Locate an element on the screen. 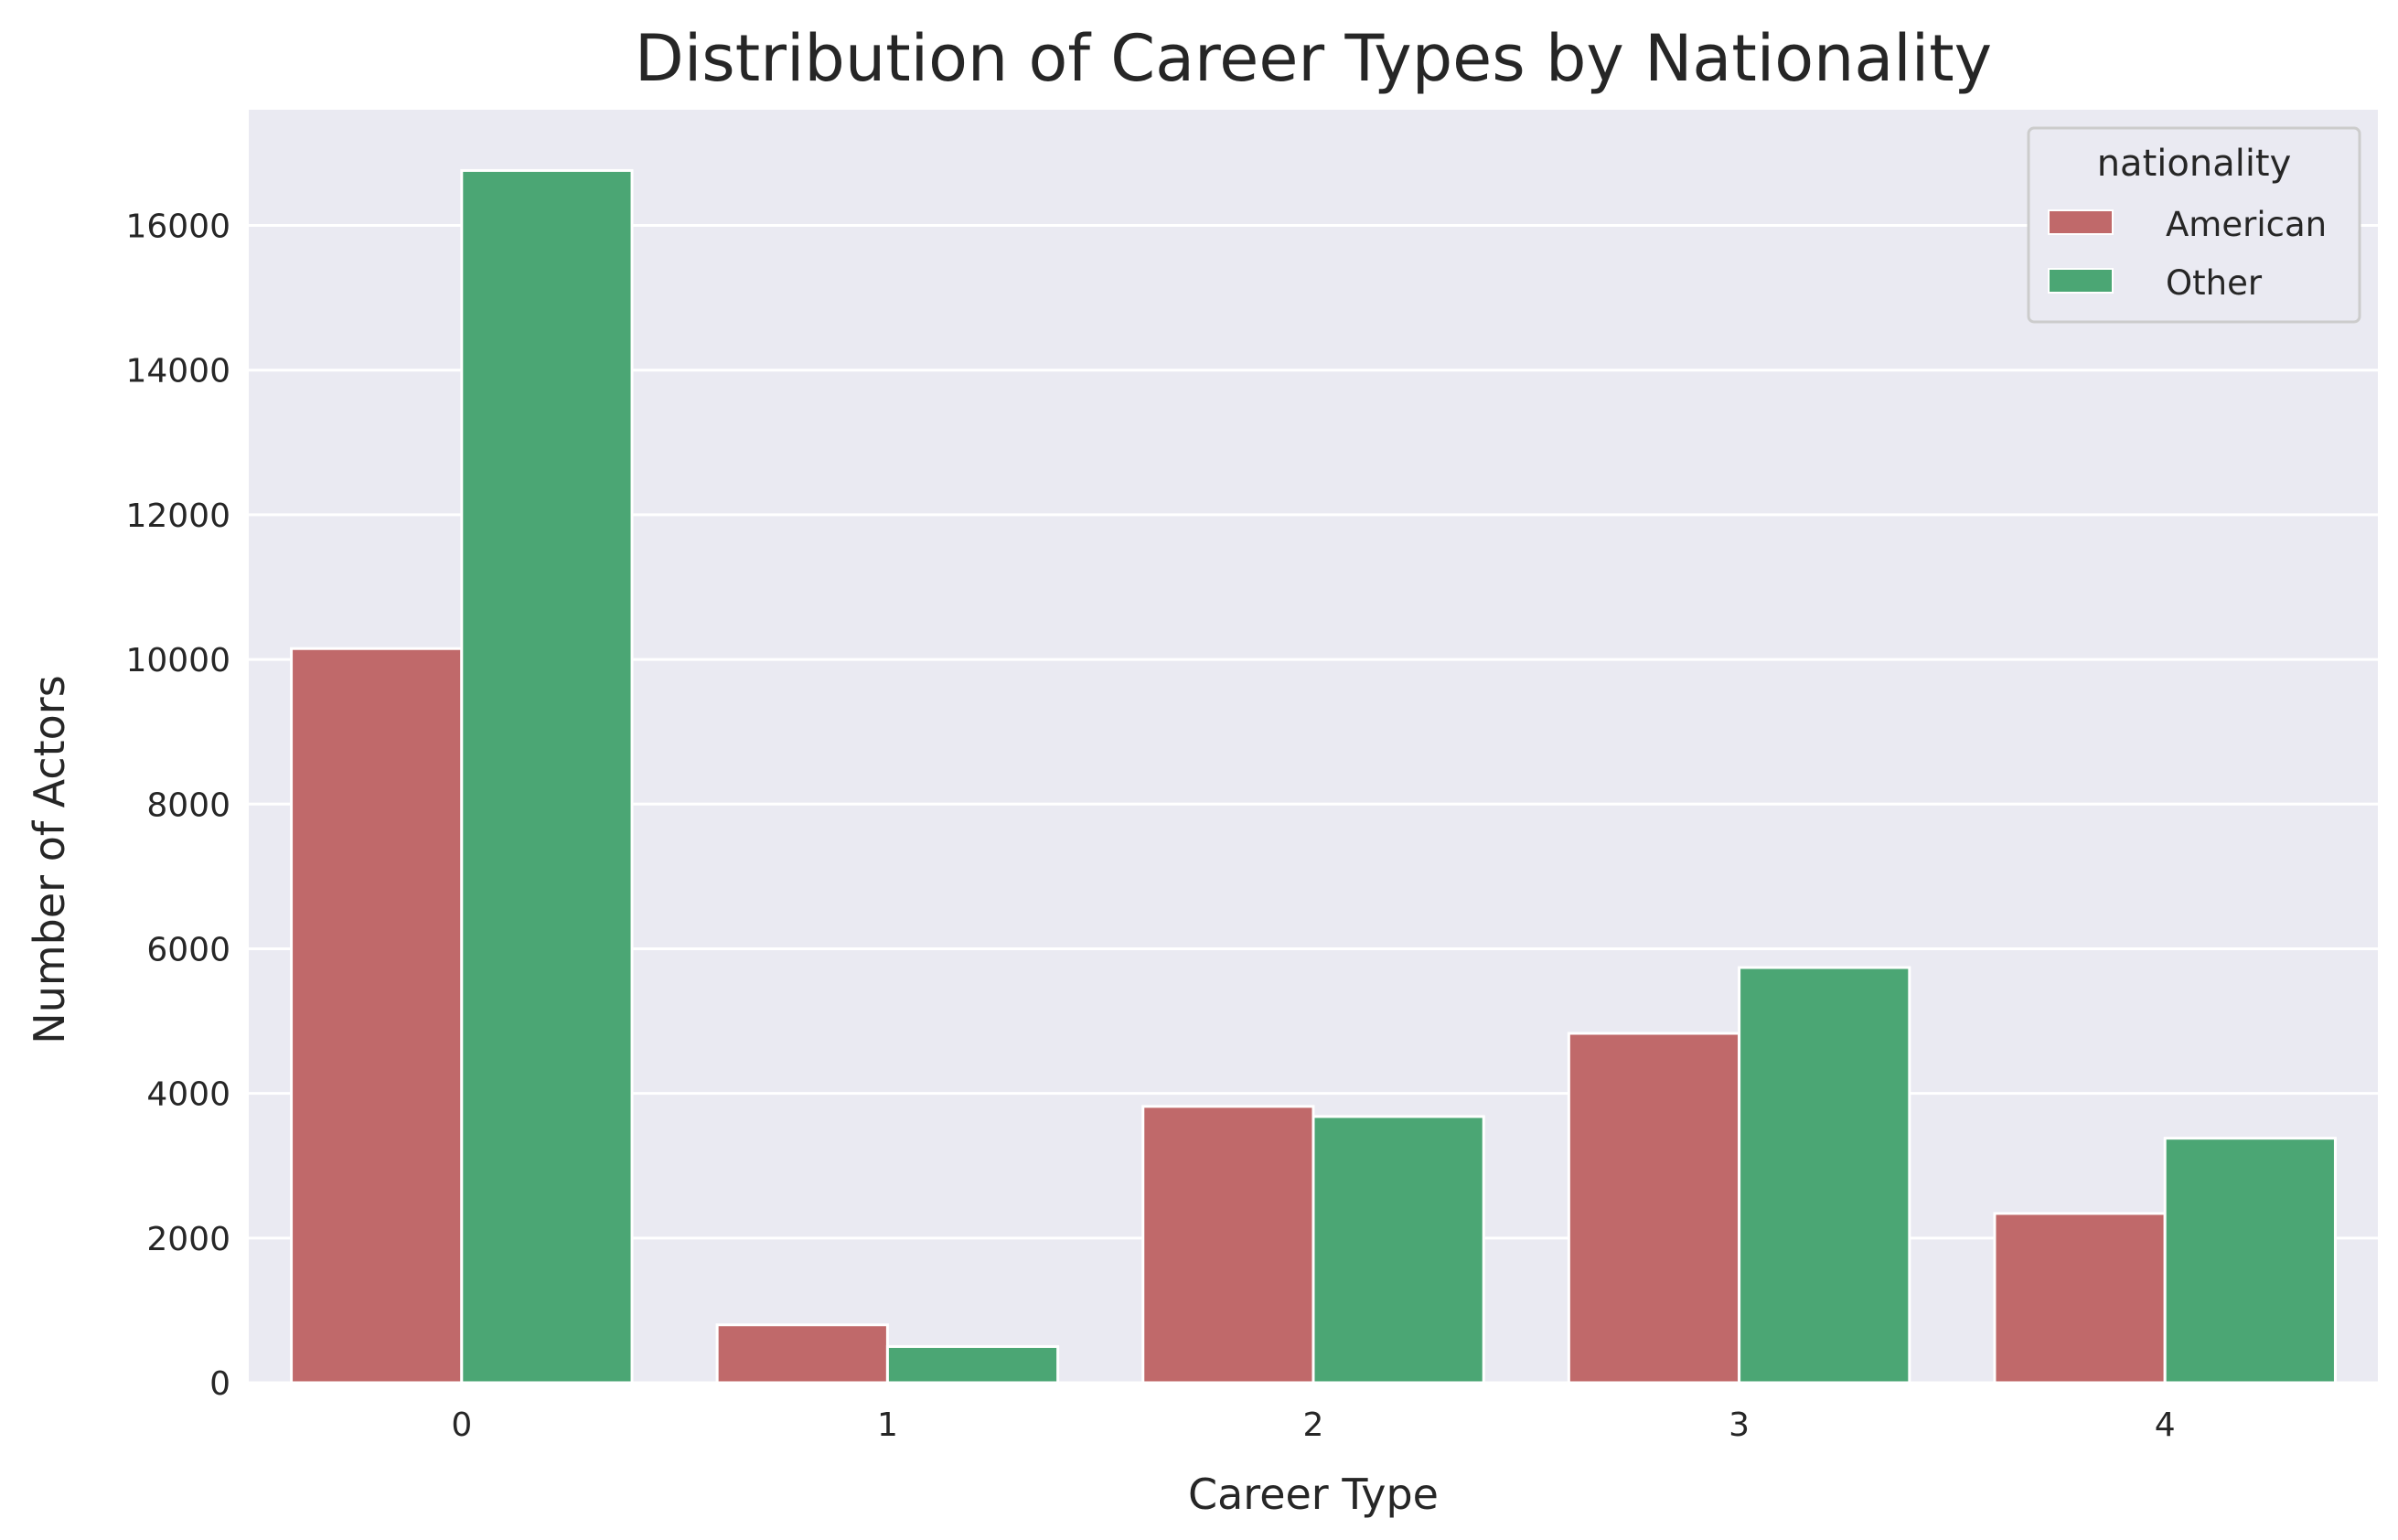 The width and height of the screenshot is (2398, 1540). legend: nationality American Other is located at coordinates (2194, 225).